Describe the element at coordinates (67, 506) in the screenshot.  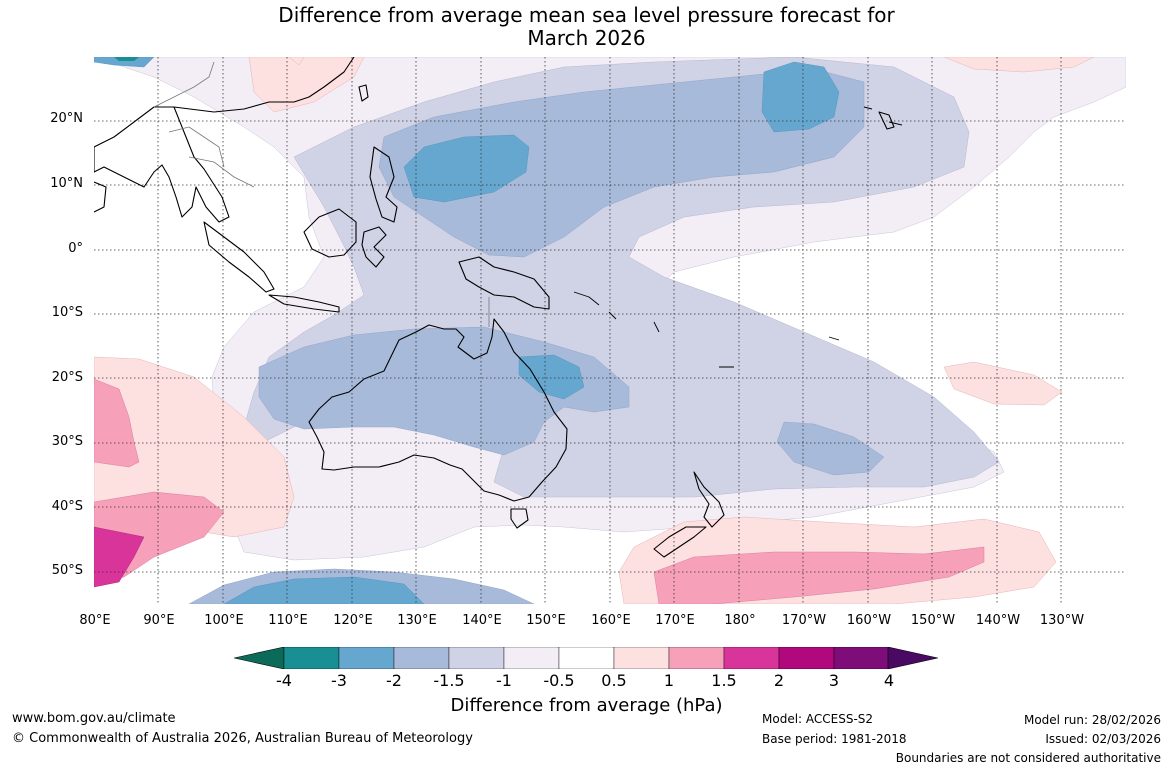
I see `lat-label-40s: 40°S` at that location.